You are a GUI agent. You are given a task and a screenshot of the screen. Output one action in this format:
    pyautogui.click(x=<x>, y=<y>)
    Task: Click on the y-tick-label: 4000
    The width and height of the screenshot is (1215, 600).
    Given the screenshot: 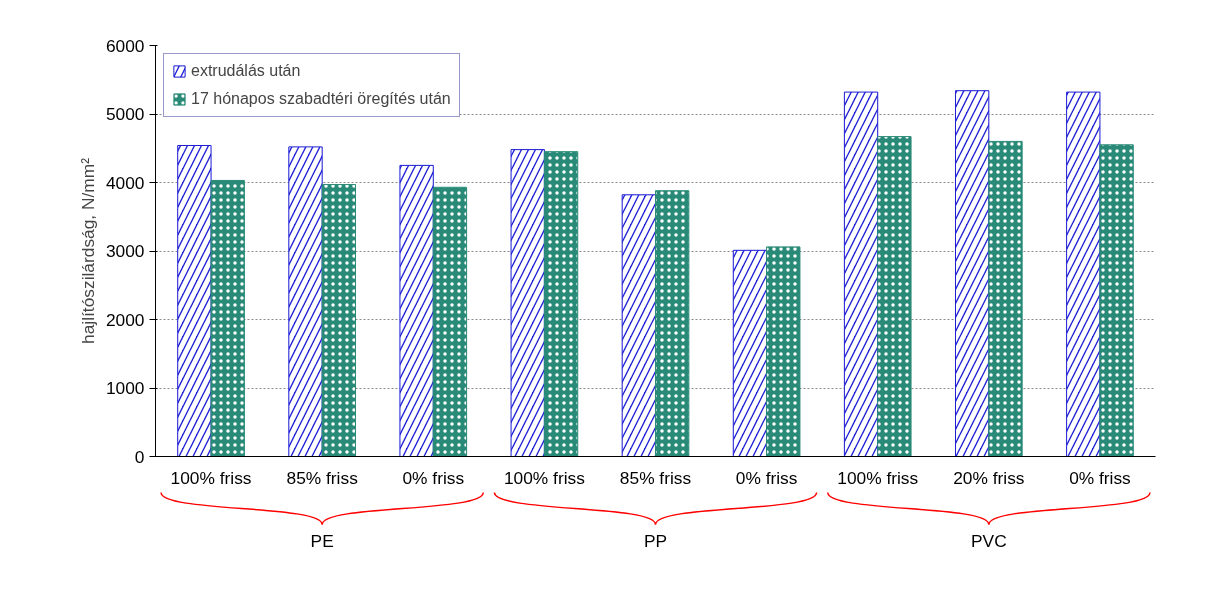 What is the action you would take?
    pyautogui.click(x=125, y=182)
    